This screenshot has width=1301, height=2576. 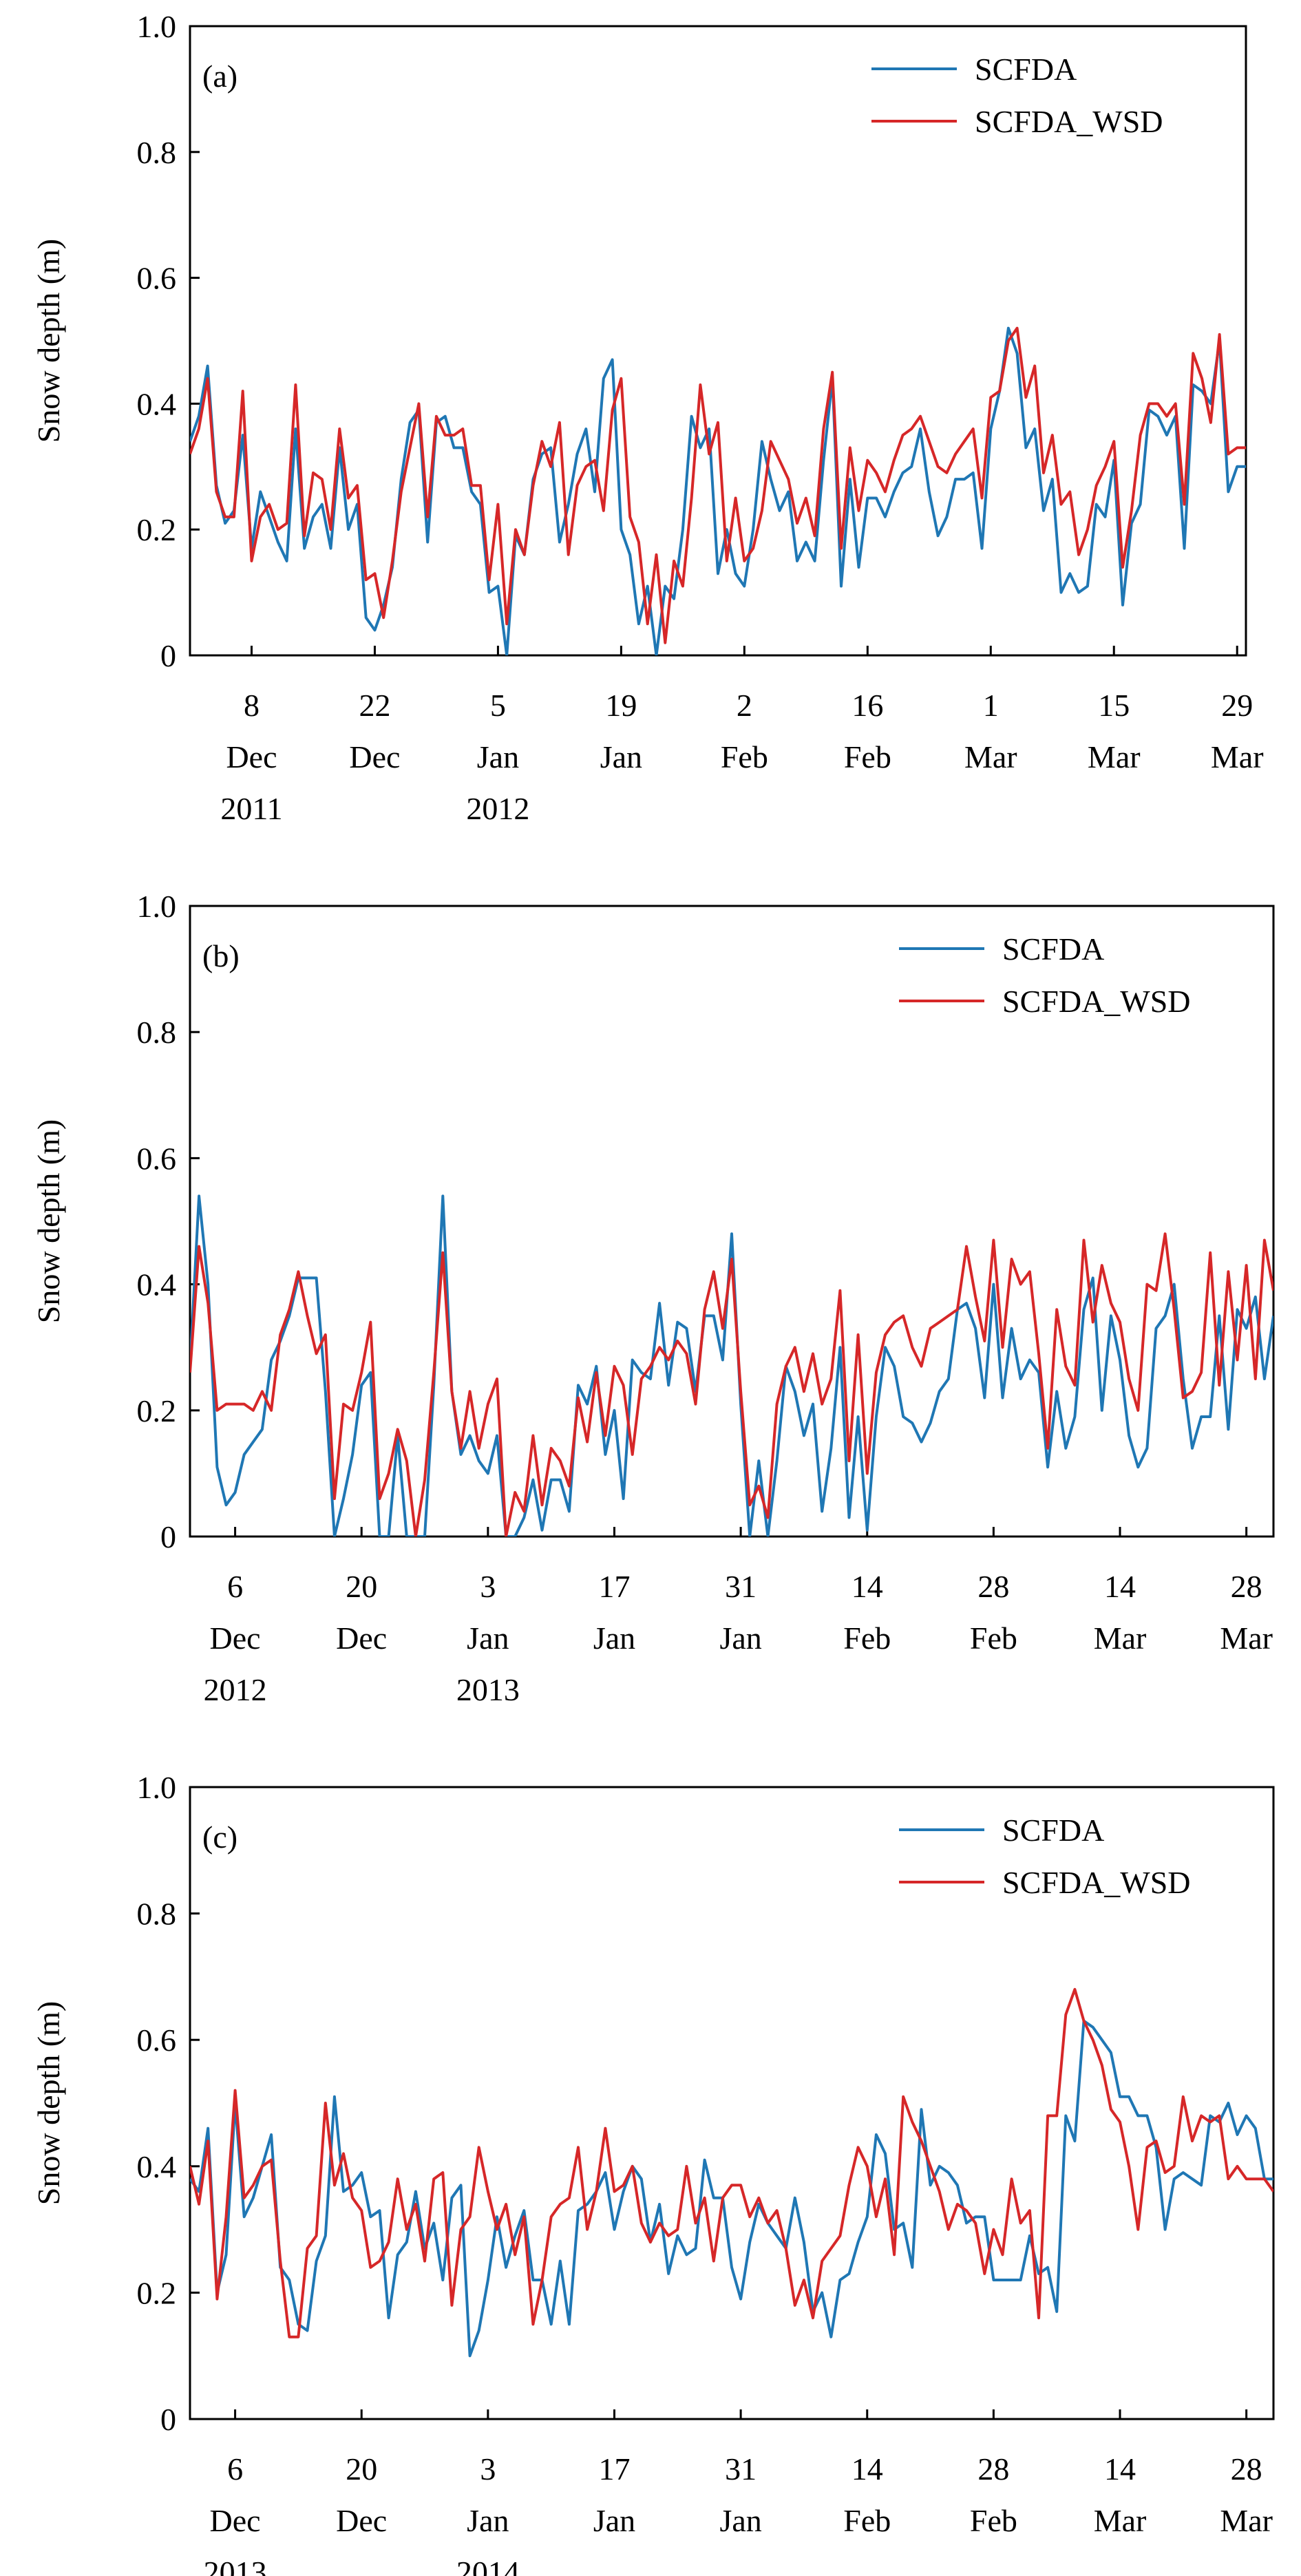 What do you see at coordinates (220, 76) in the screenshot?
I see `panel-label: (a)` at bounding box center [220, 76].